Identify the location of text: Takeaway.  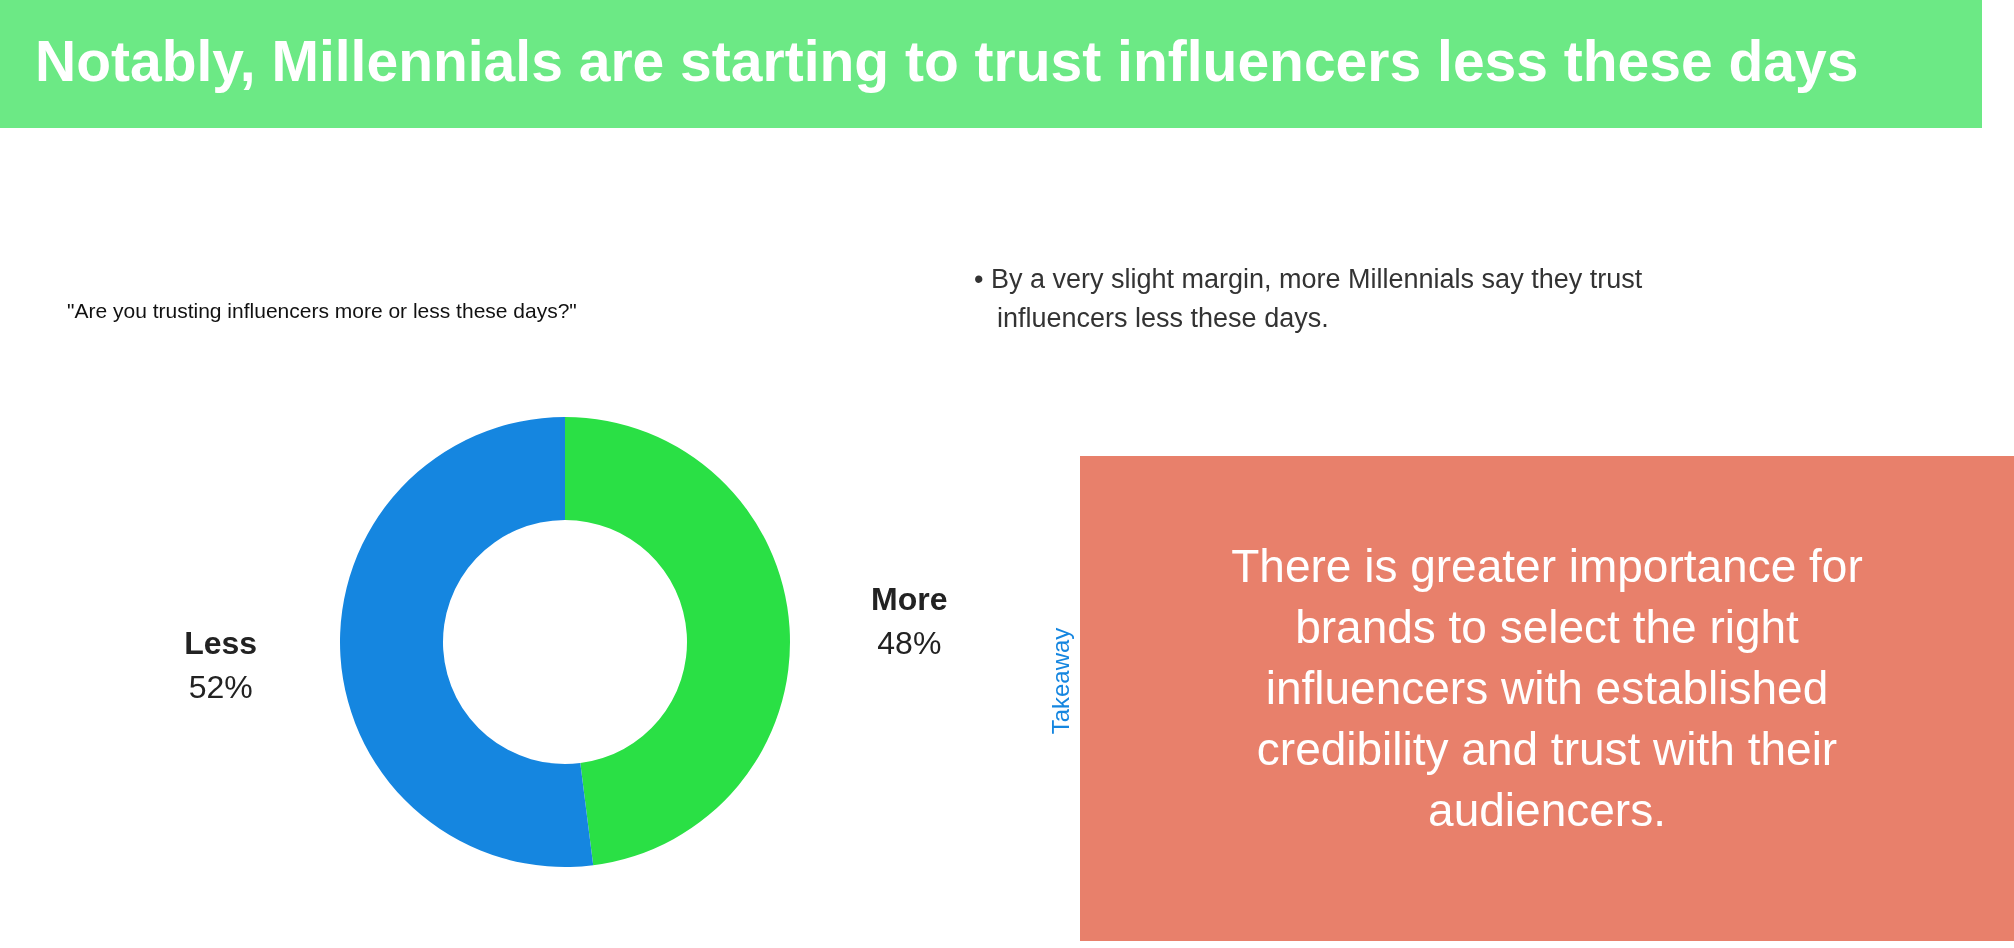
(1060, 681).